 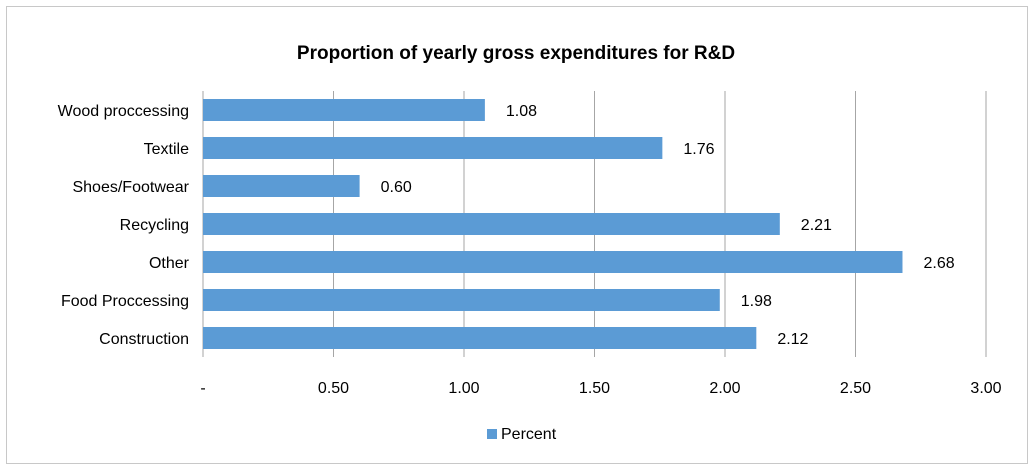 I want to click on category-label-1: Textile, so click(x=166, y=149).